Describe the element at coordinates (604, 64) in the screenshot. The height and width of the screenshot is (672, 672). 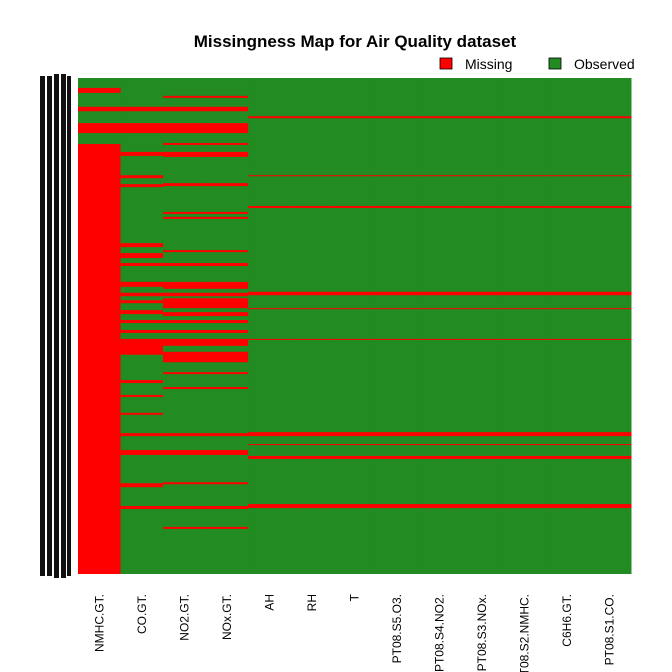
I see `legend-label: Observed` at that location.